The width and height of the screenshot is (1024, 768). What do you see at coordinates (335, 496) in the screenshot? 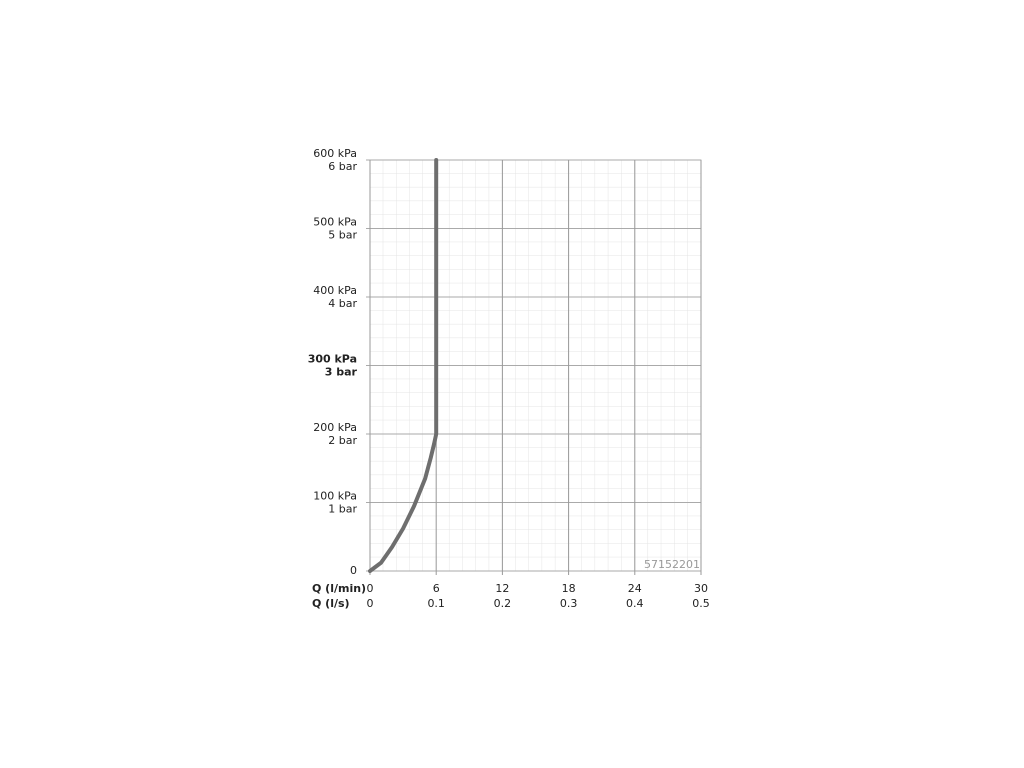
I see `y-tick-label: 100 kPa` at bounding box center [335, 496].